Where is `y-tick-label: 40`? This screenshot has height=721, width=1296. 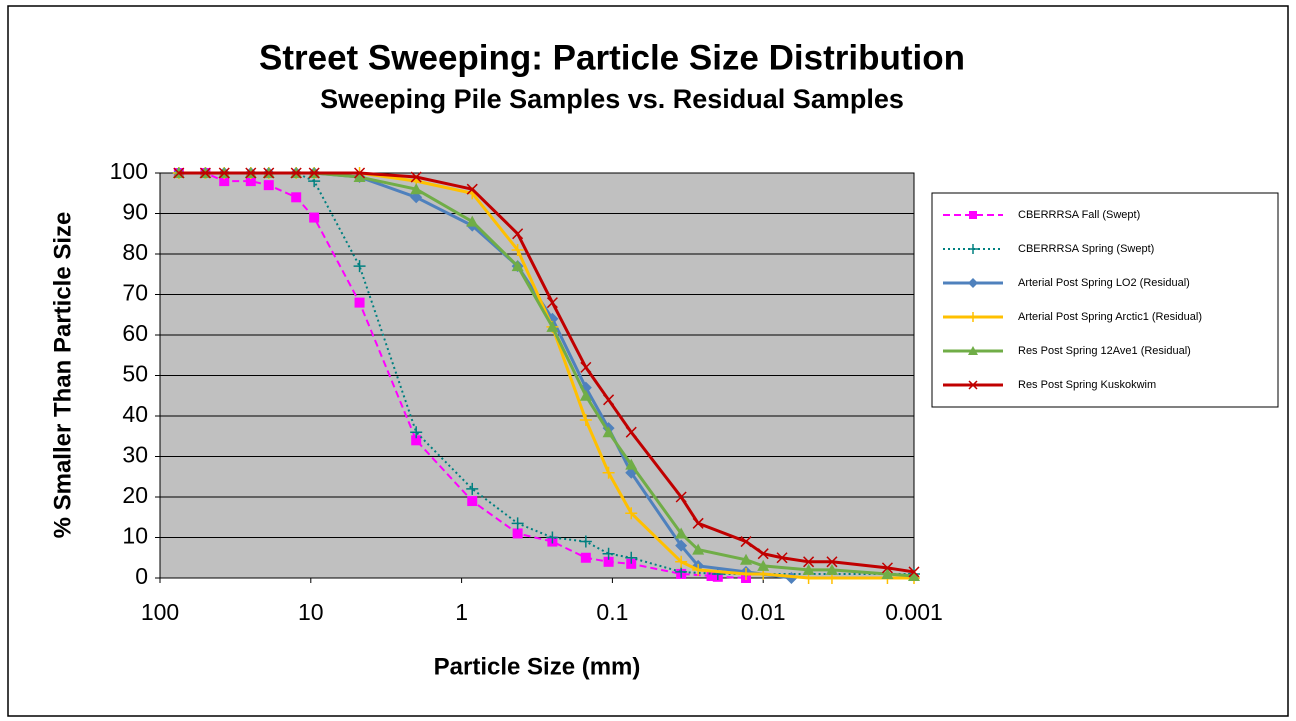 y-tick-label: 40 is located at coordinates (135, 414).